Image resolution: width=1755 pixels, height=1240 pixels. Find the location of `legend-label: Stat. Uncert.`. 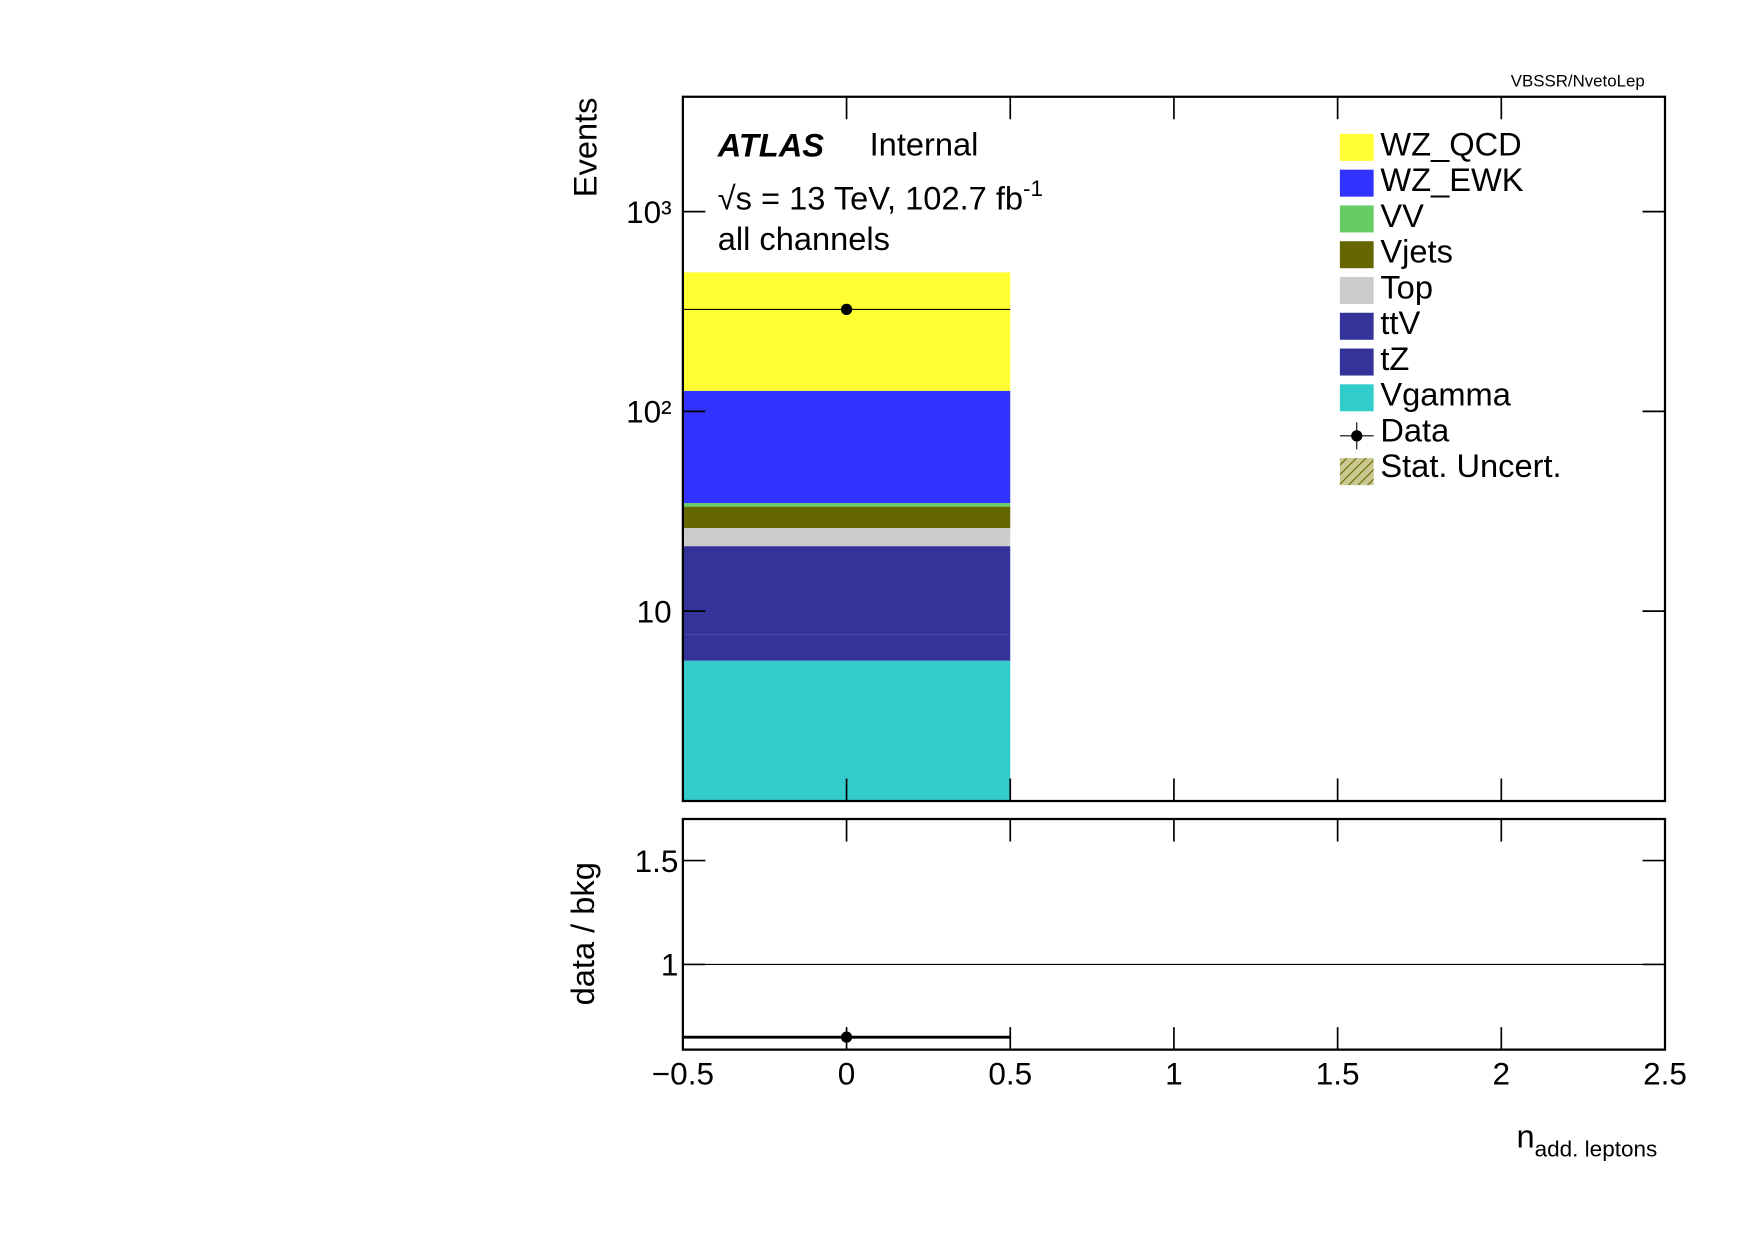

legend-label: Stat. Uncert. is located at coordinates (1470, 465).